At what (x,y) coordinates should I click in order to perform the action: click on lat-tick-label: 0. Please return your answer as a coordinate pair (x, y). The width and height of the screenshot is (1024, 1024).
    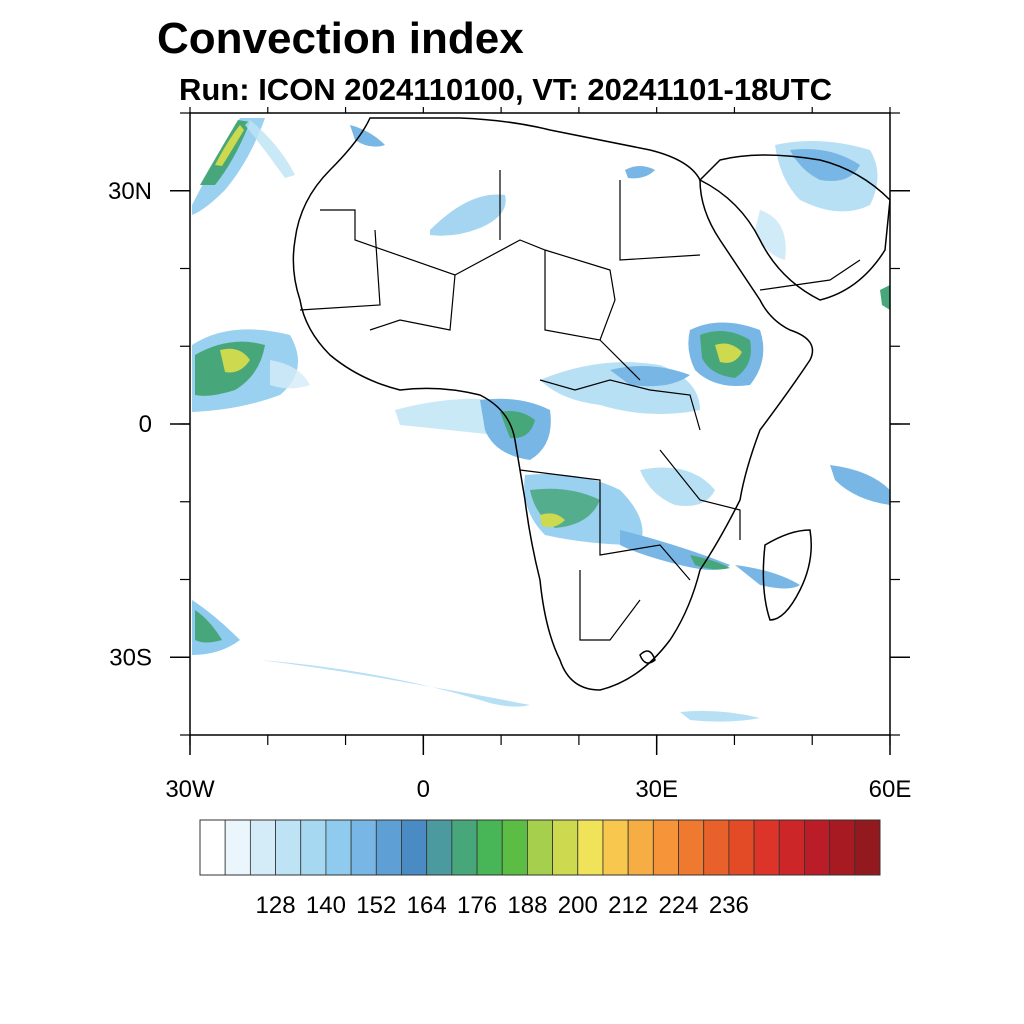
    Looking at the image, I should click on (145, 424).